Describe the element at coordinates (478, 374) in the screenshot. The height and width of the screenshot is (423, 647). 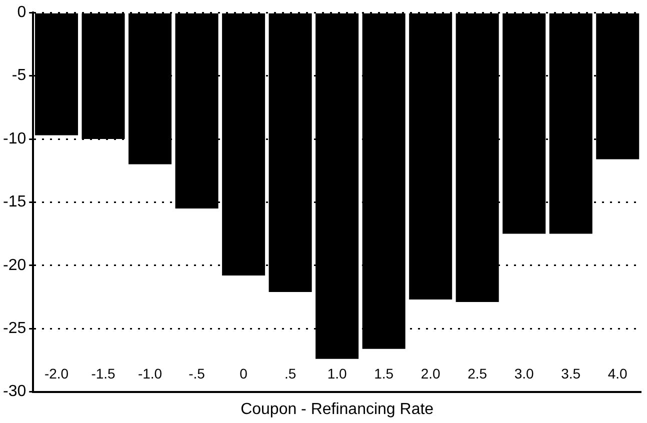
I see `x-tick-label: 2.5` at that location.